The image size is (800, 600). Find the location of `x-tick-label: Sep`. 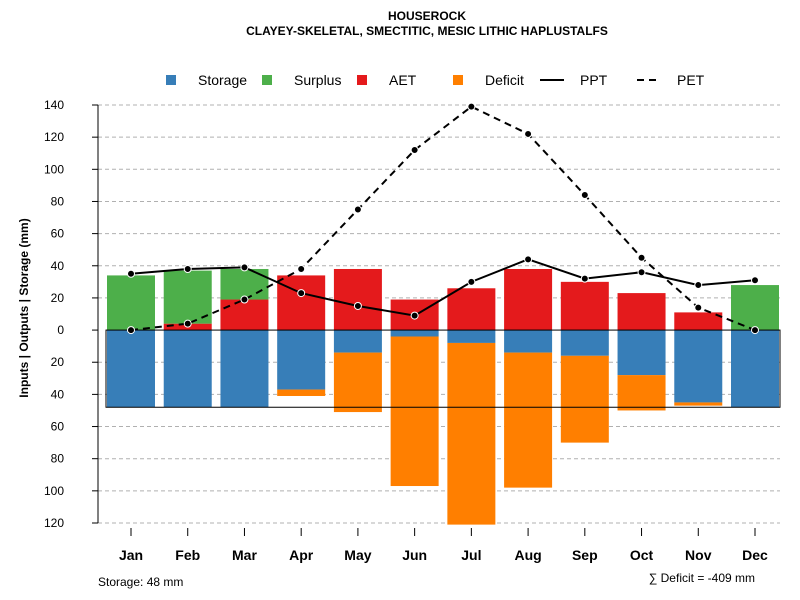

x-tick-label: Sep is located at coordinates (585, 555).